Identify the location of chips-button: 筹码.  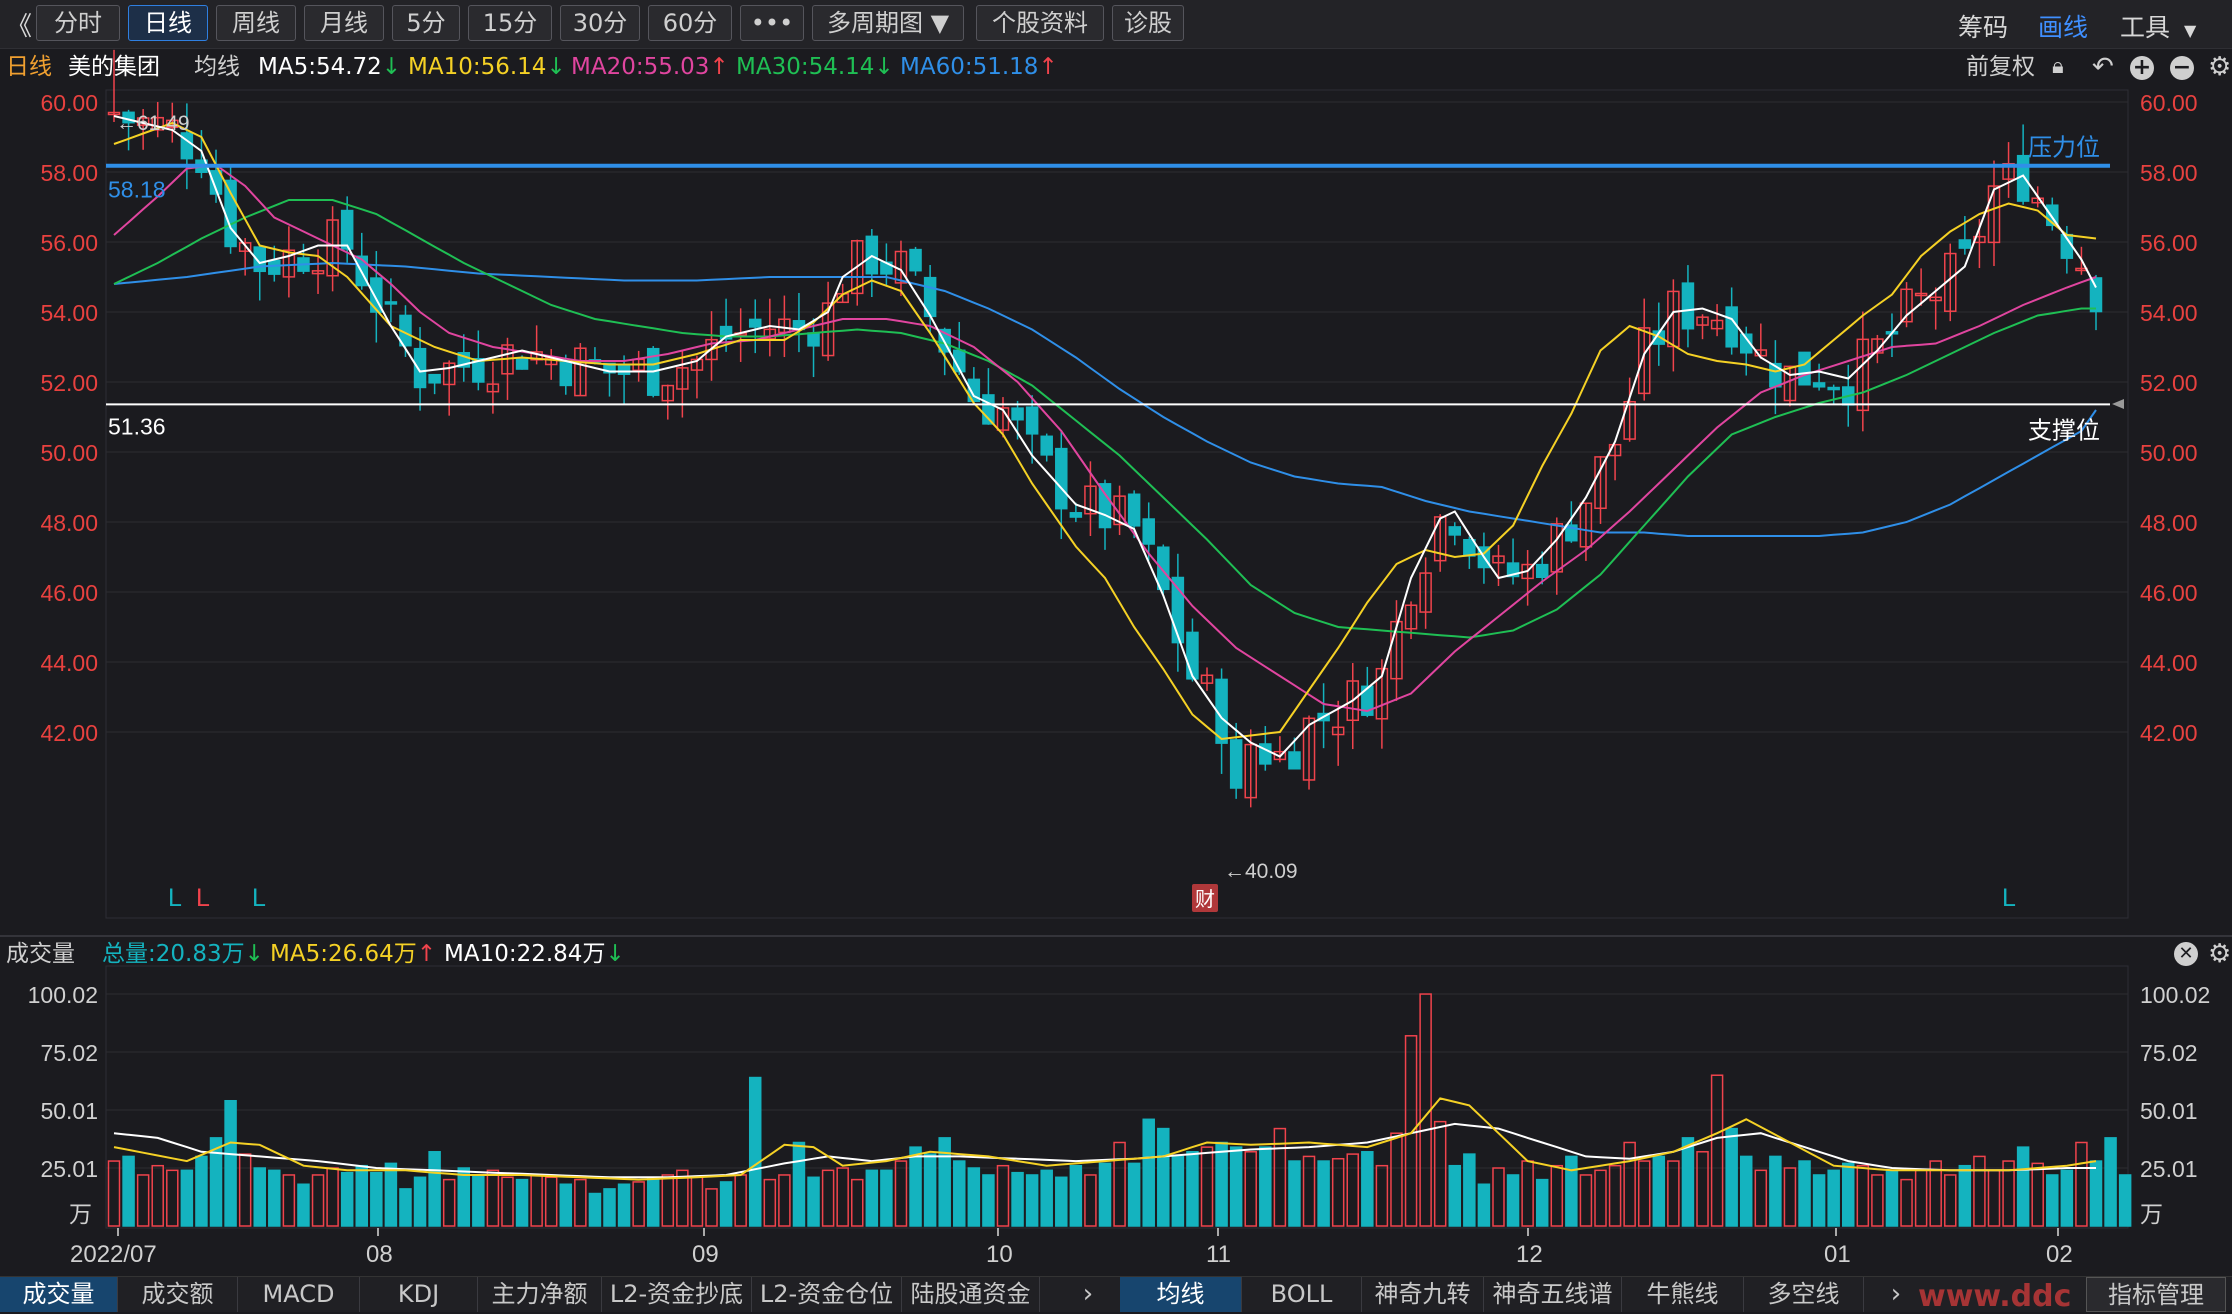
(1983, 27).